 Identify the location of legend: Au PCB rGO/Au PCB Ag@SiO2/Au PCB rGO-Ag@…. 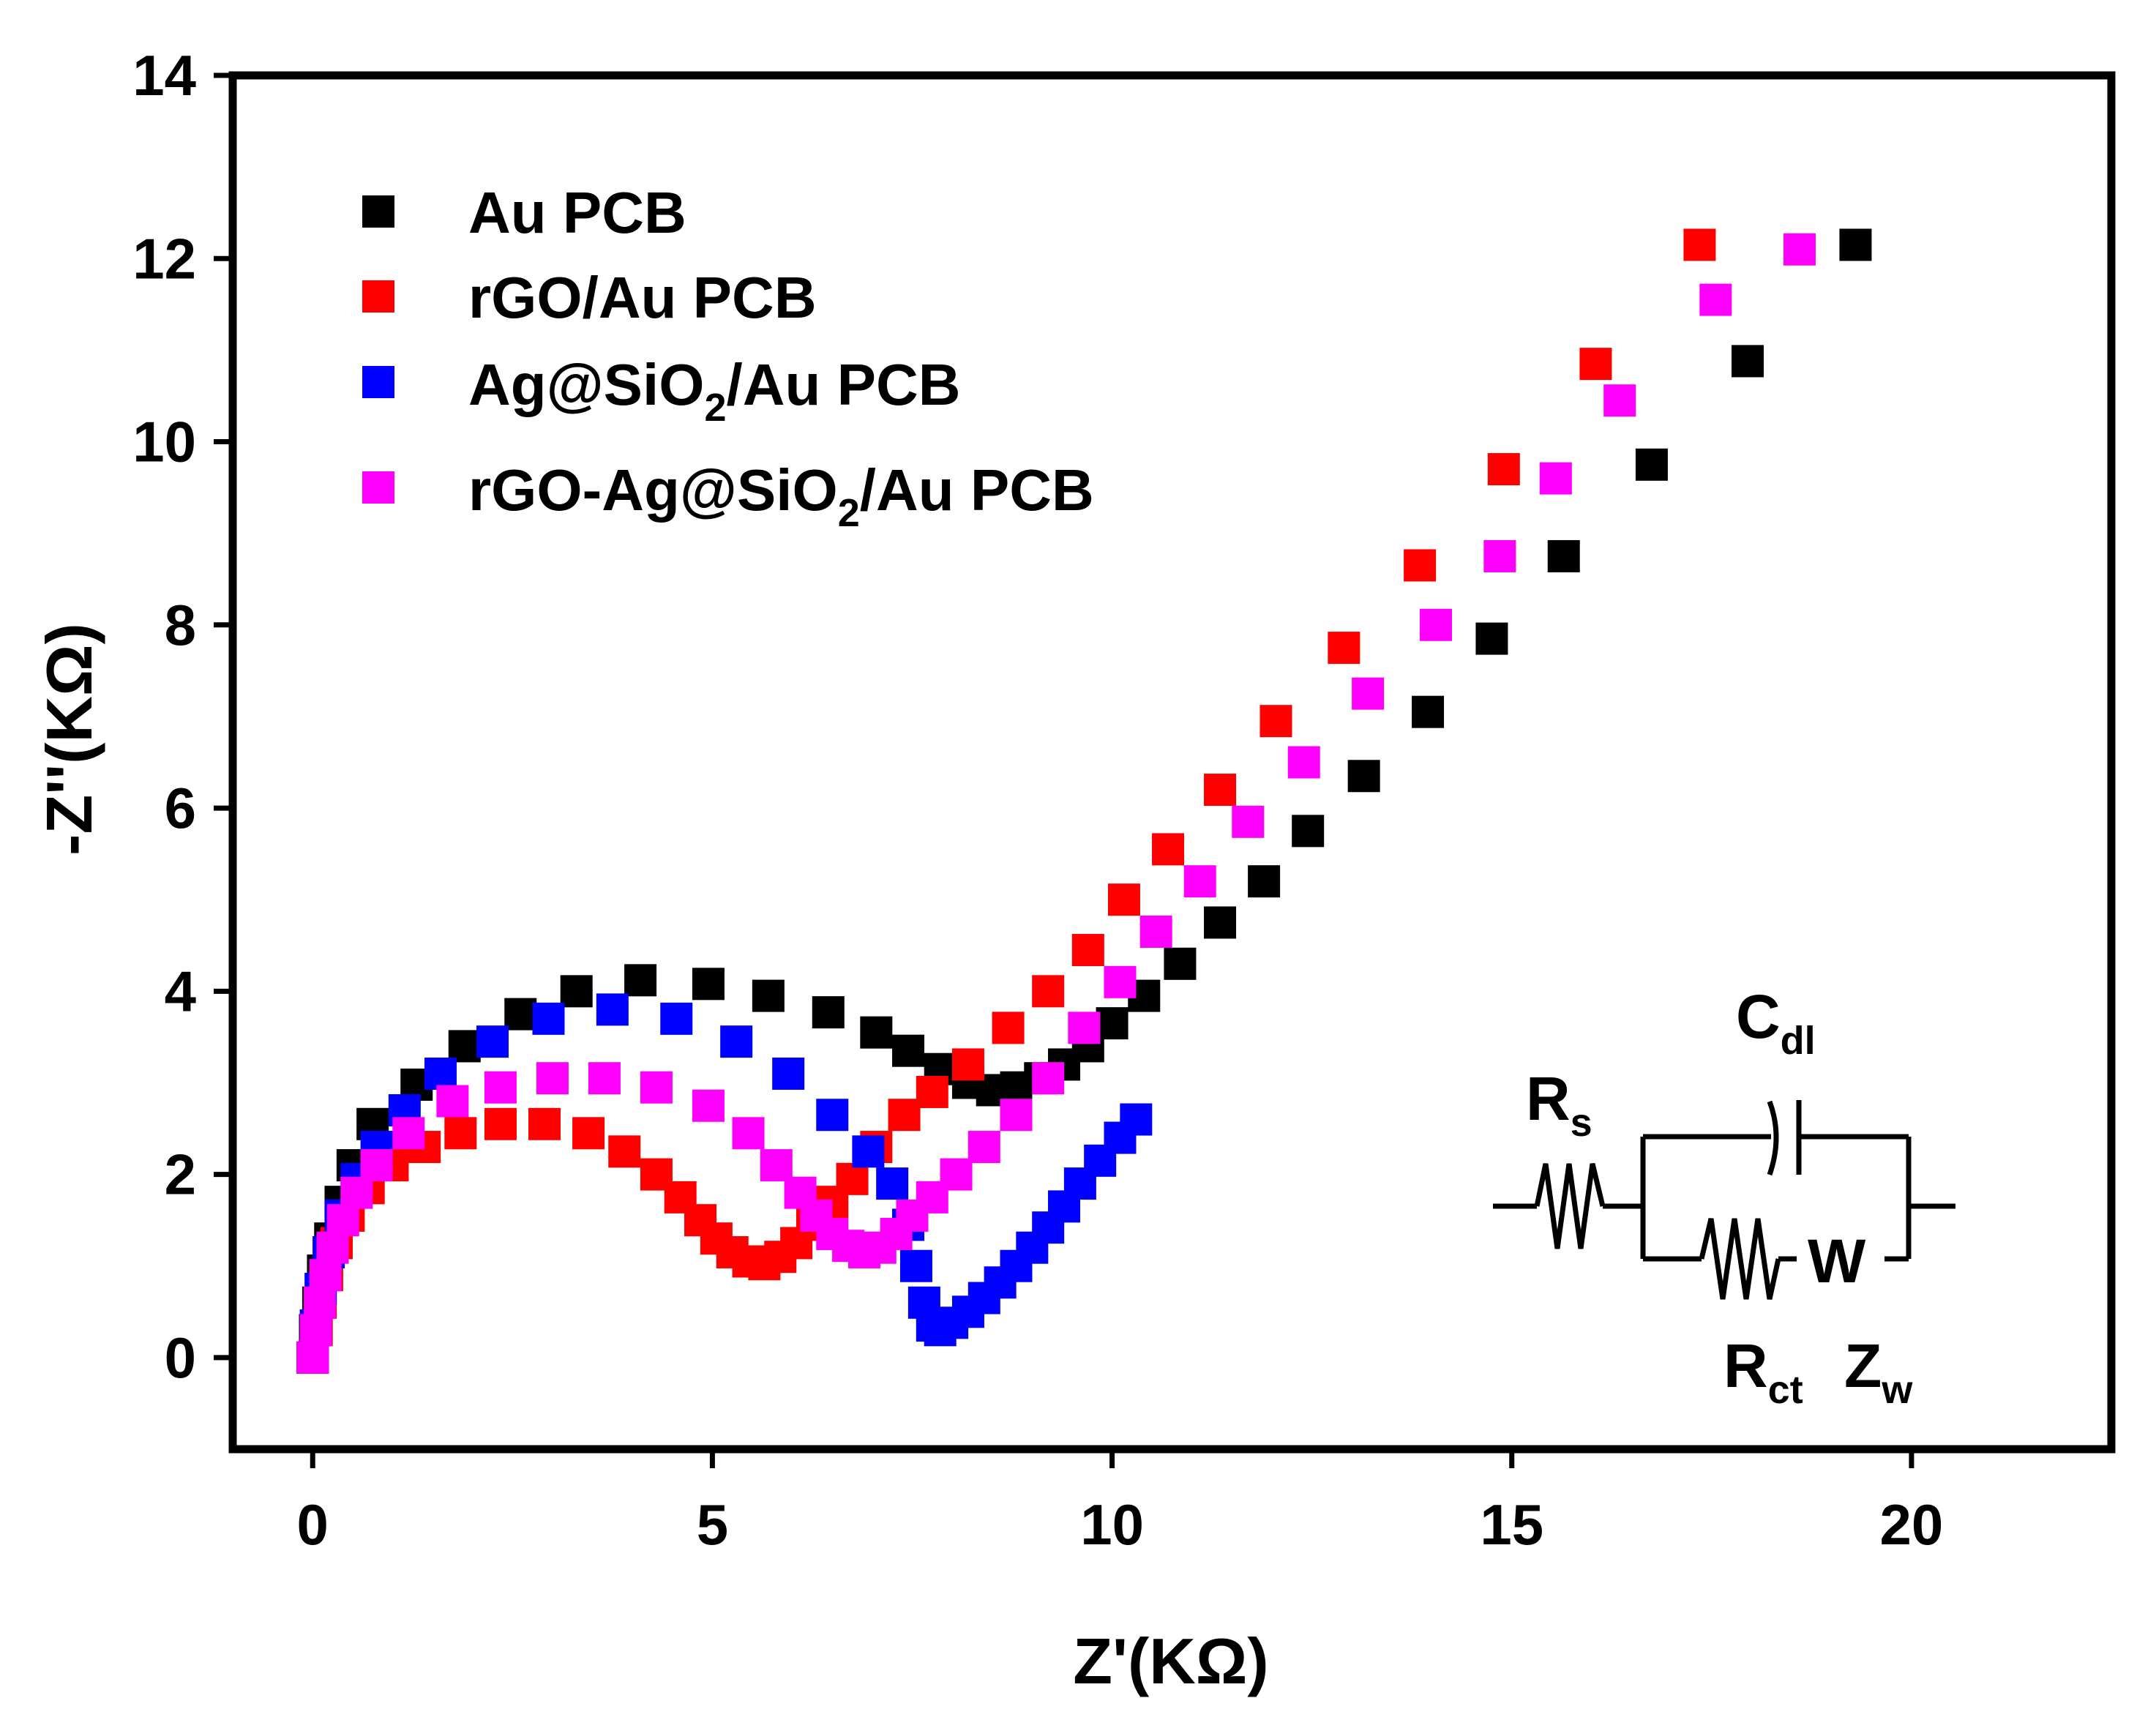
(728, 357).